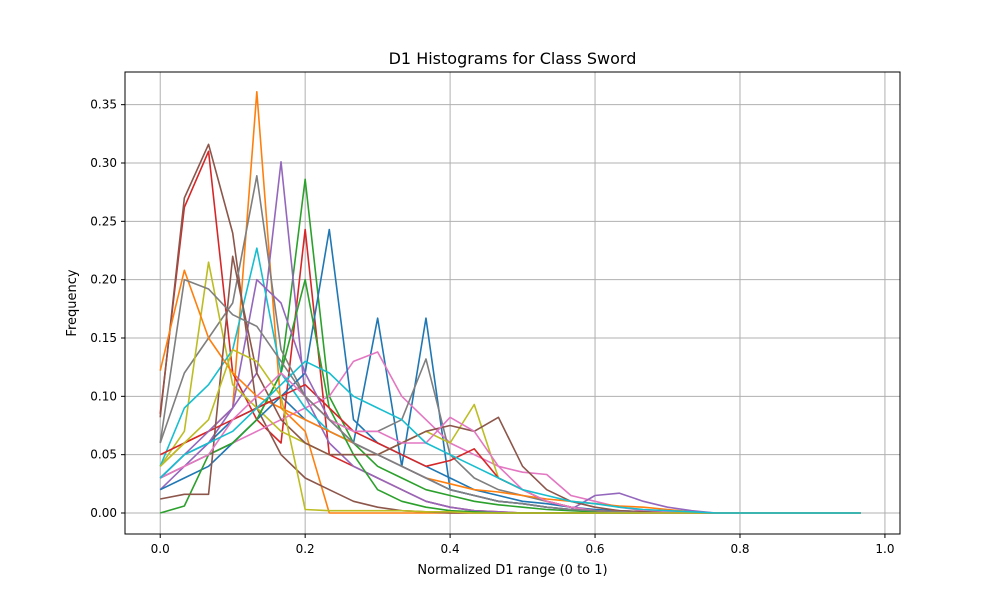 The image size is (1000, 600). What do you see at coordinates (884, 549) in the screenshot?
I see `x-tick-label: 1.0` at bounding box center [884, 549].